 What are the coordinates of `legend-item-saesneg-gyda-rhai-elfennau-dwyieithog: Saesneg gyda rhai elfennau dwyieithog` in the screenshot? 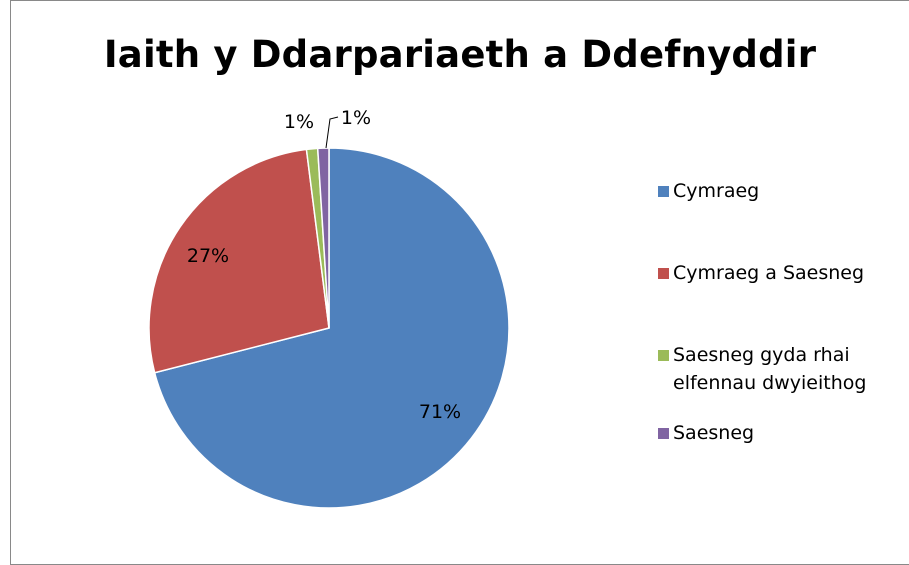 It's located at (778, 369).